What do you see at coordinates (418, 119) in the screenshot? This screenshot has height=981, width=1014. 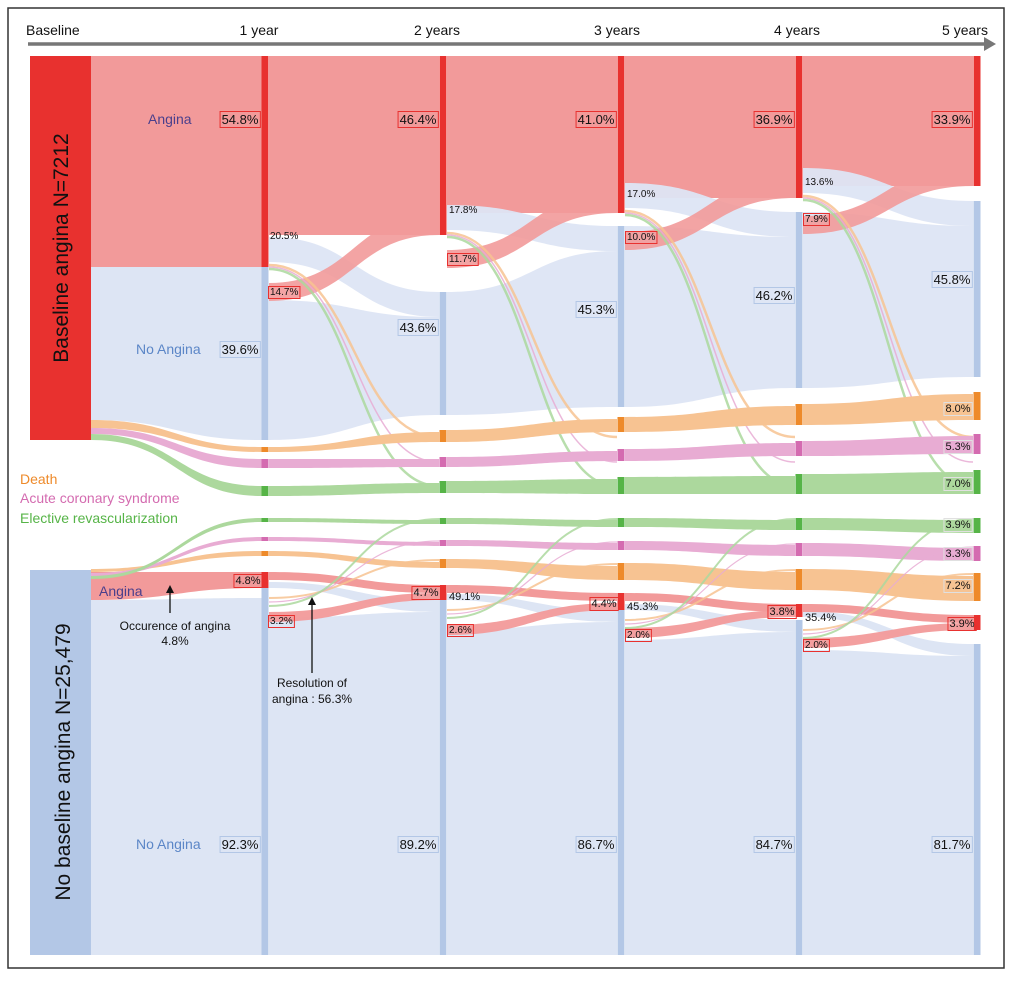 I see `value-top-angina-1-box` at bounding box center [418, 119].